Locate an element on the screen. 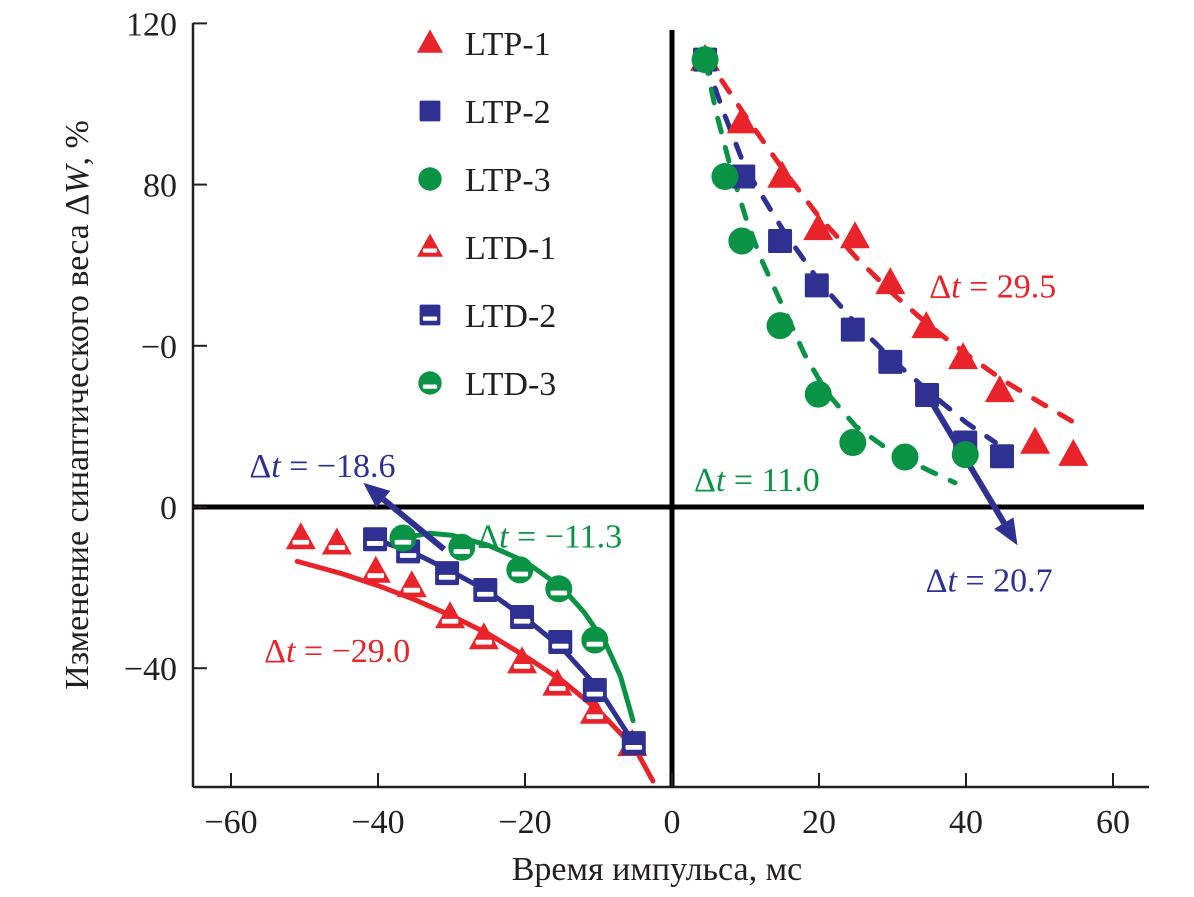  y-tick-label: −0 is located at coordinates (159, 347).